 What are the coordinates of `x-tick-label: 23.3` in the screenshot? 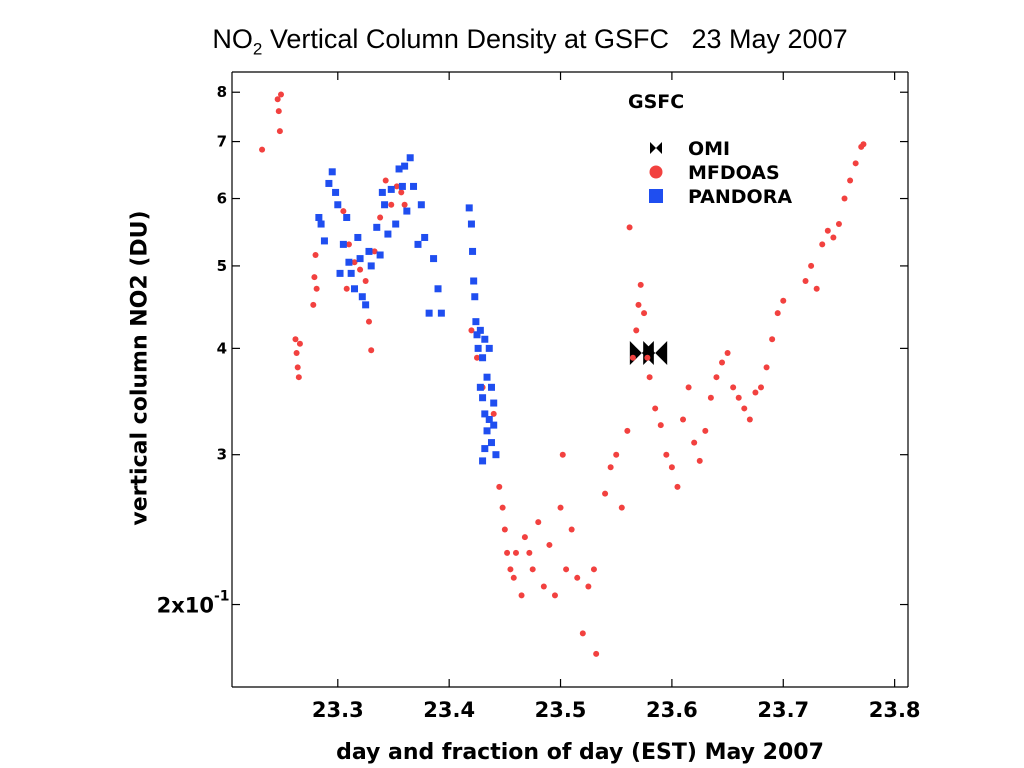 It's located at (338, 710).